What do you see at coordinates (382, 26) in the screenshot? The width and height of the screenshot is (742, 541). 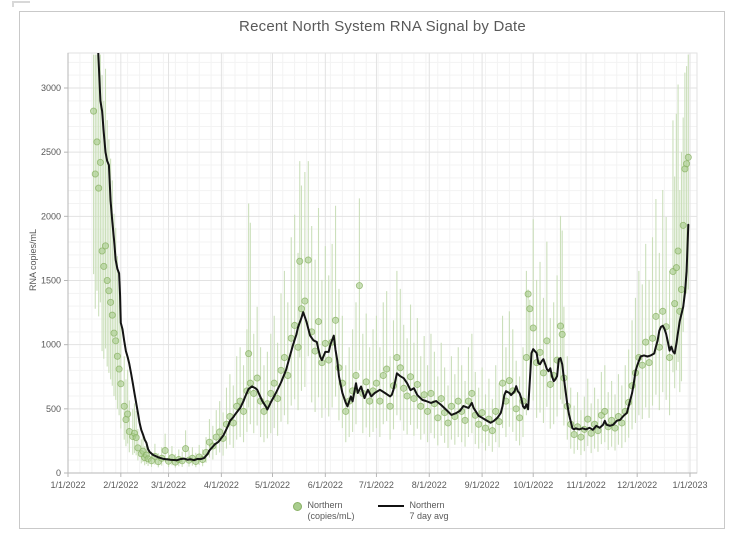 I see `chart-title: Recent North System RNA Signal by Date` at bounding box center [382, 26].